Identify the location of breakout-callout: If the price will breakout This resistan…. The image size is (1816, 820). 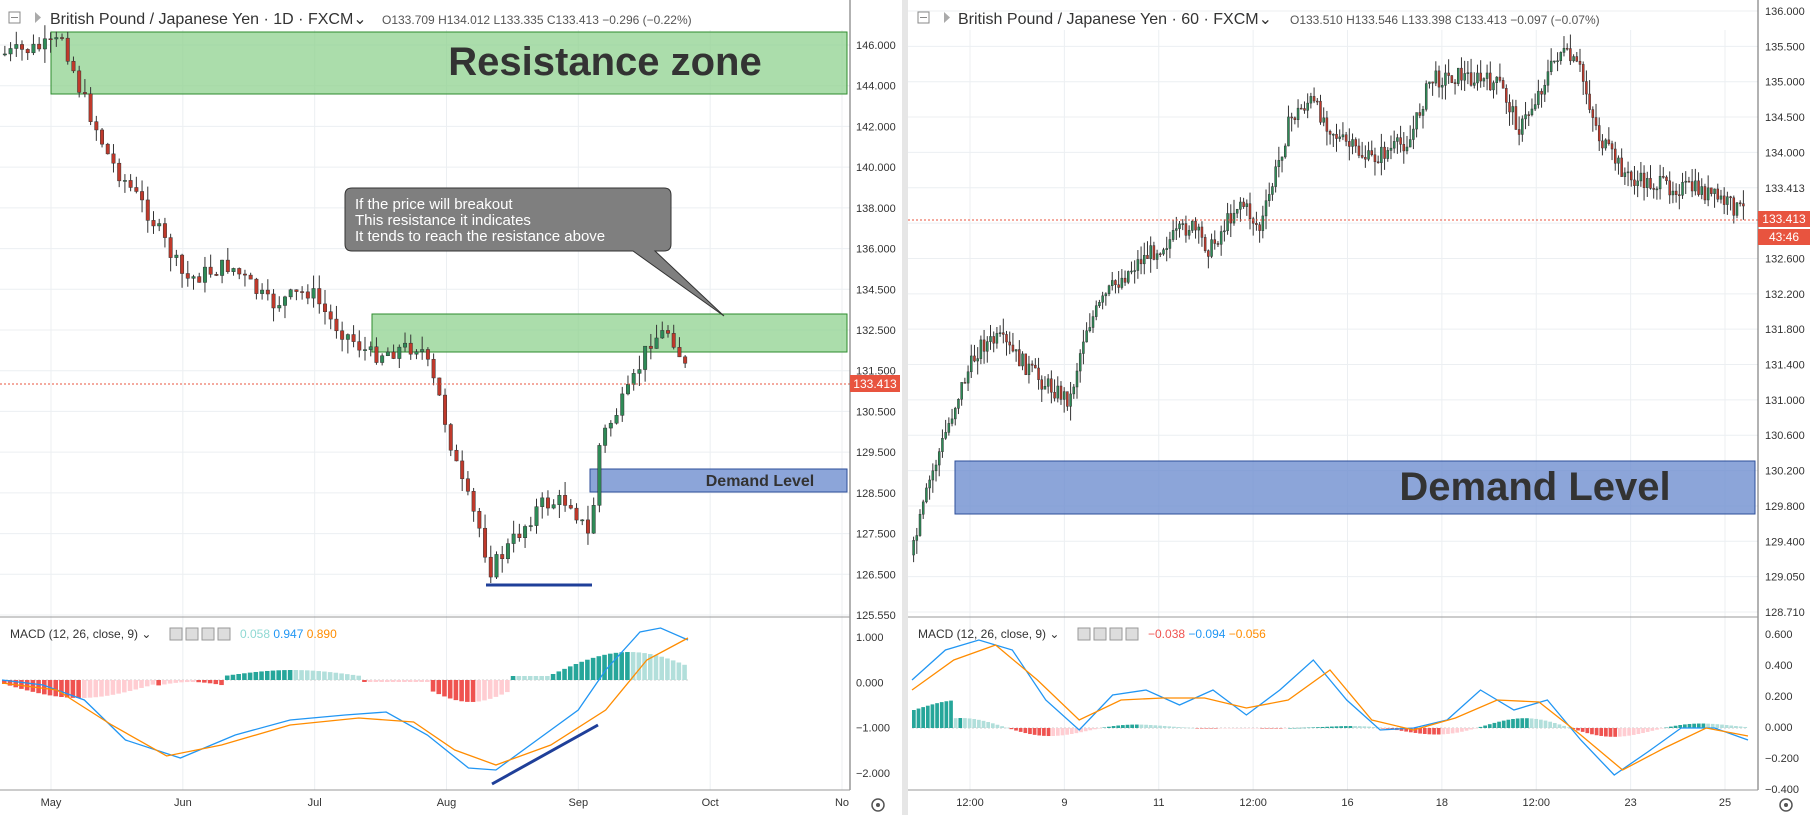
(534, 252).